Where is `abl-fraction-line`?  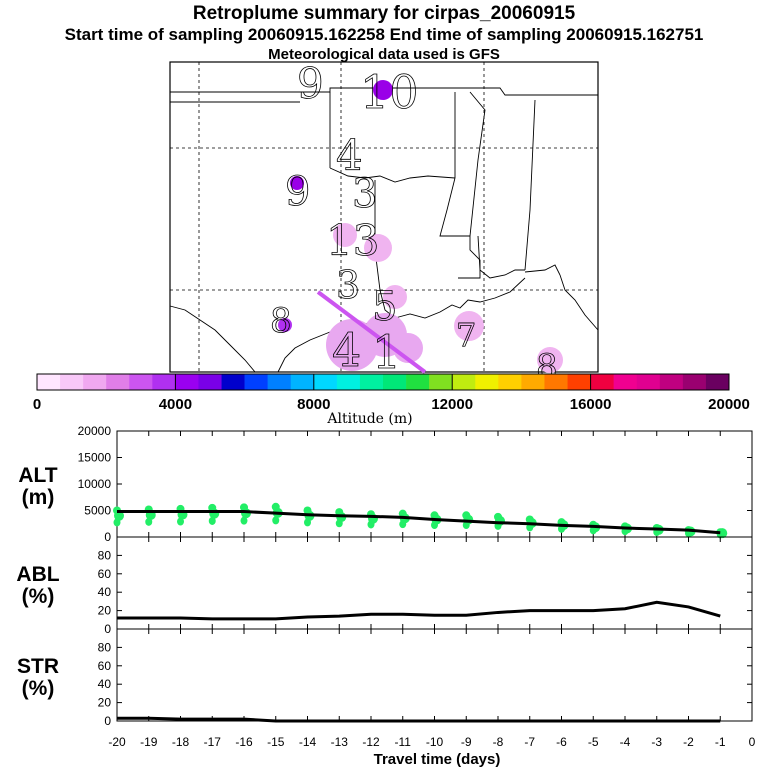
abl-fraction-line is located at coordinates (419, 610).